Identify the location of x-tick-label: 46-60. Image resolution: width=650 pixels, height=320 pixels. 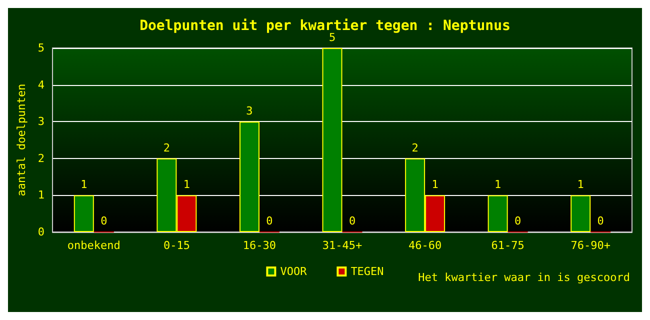
(425, 245).